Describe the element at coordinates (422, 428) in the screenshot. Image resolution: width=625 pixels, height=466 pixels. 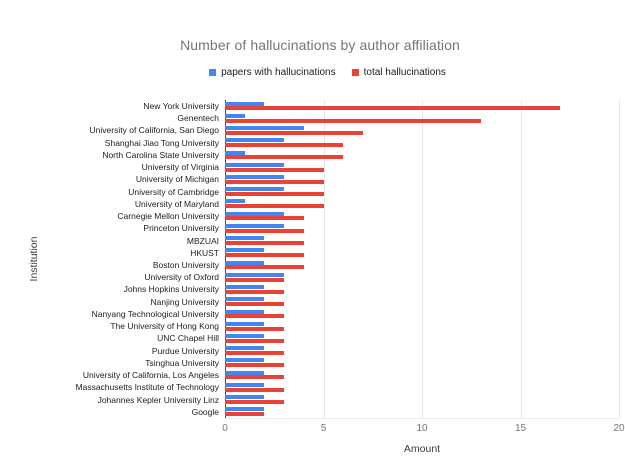
I see `x-tick-label: 10` at that location.